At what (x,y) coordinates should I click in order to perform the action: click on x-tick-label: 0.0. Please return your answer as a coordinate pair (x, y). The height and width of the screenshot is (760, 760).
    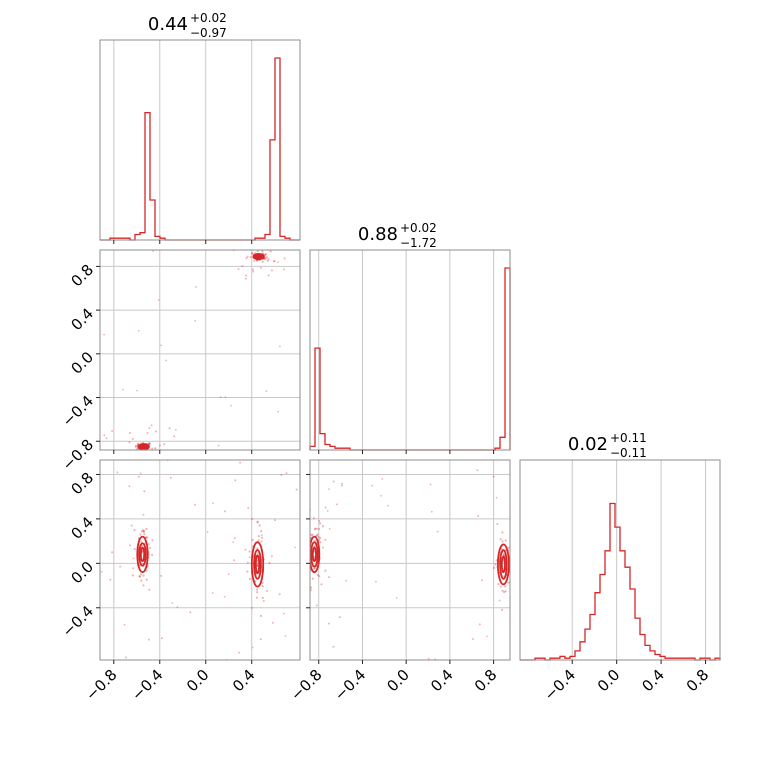
    Looking at the image, I should click on (198, 681).